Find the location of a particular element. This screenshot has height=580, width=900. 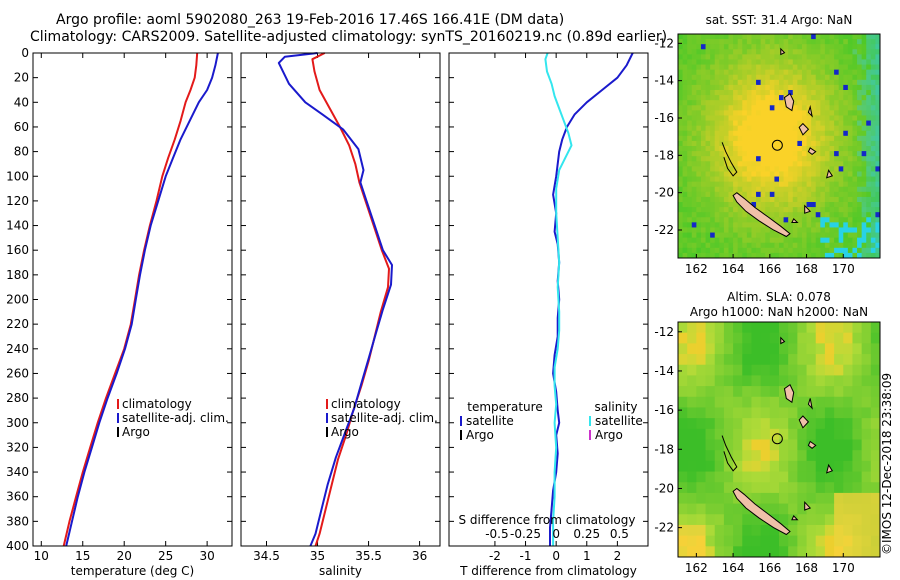

sst-map-frame is located at coordinates (779, 146).